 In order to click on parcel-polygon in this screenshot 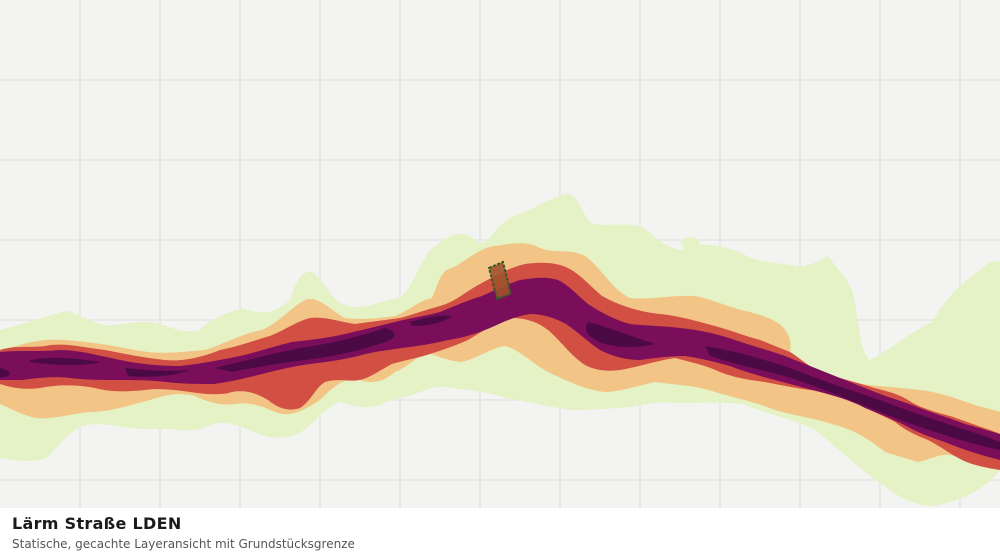, I will do `click(500, 280)`.